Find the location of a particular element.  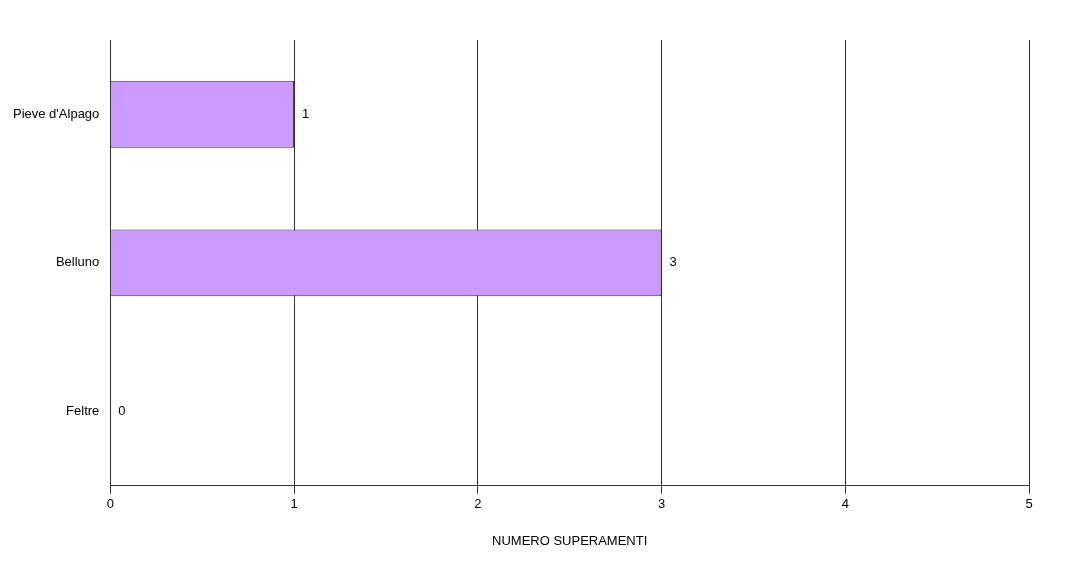

data-label: 0 is located at coordinates (122, 411).